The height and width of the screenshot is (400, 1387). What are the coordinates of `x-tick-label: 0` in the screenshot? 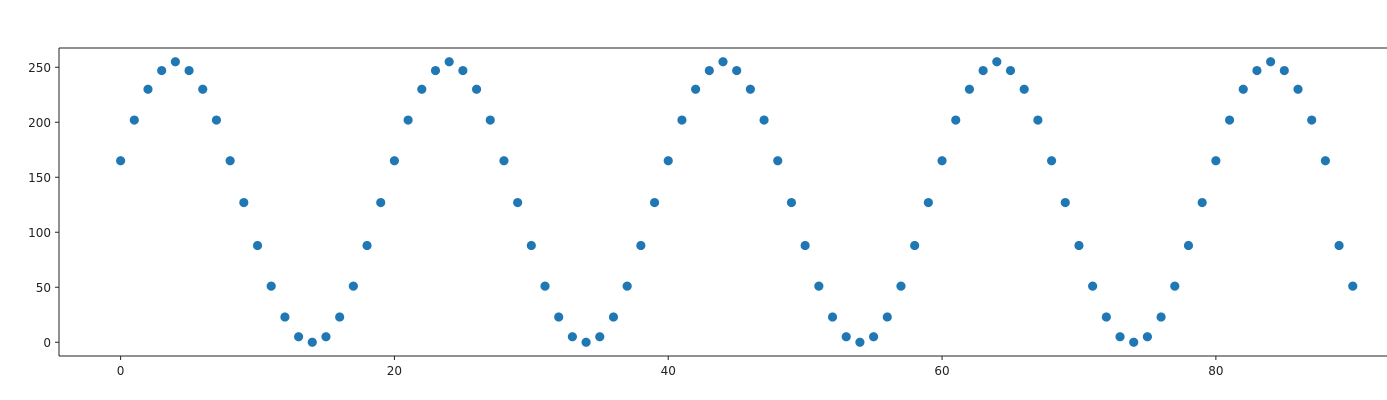 It's located at (121, 371).